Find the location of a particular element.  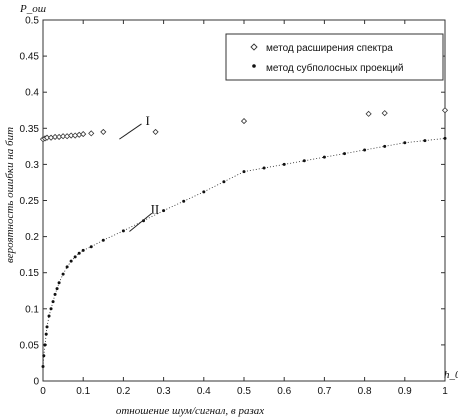

x-tick-label: 0.3 is located at coordinates (164, 391).